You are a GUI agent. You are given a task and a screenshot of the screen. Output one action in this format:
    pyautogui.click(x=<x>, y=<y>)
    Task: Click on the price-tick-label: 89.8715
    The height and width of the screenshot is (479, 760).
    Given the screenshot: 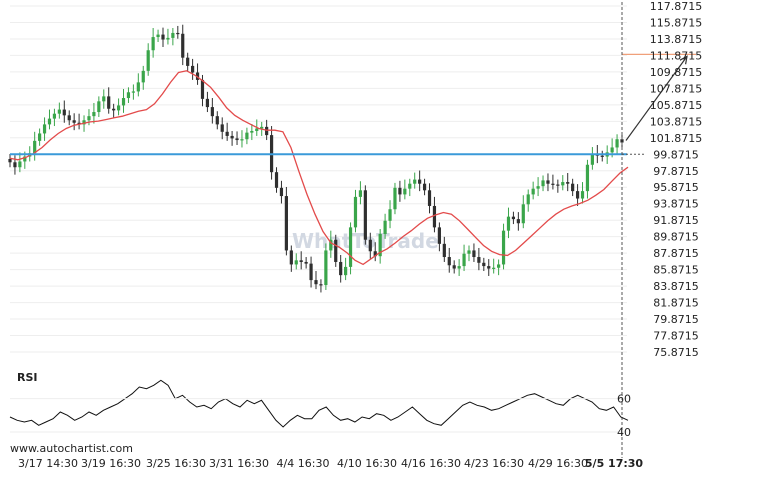 What is the action you would take?
    pyautogui.click(x=676, y=237)
    